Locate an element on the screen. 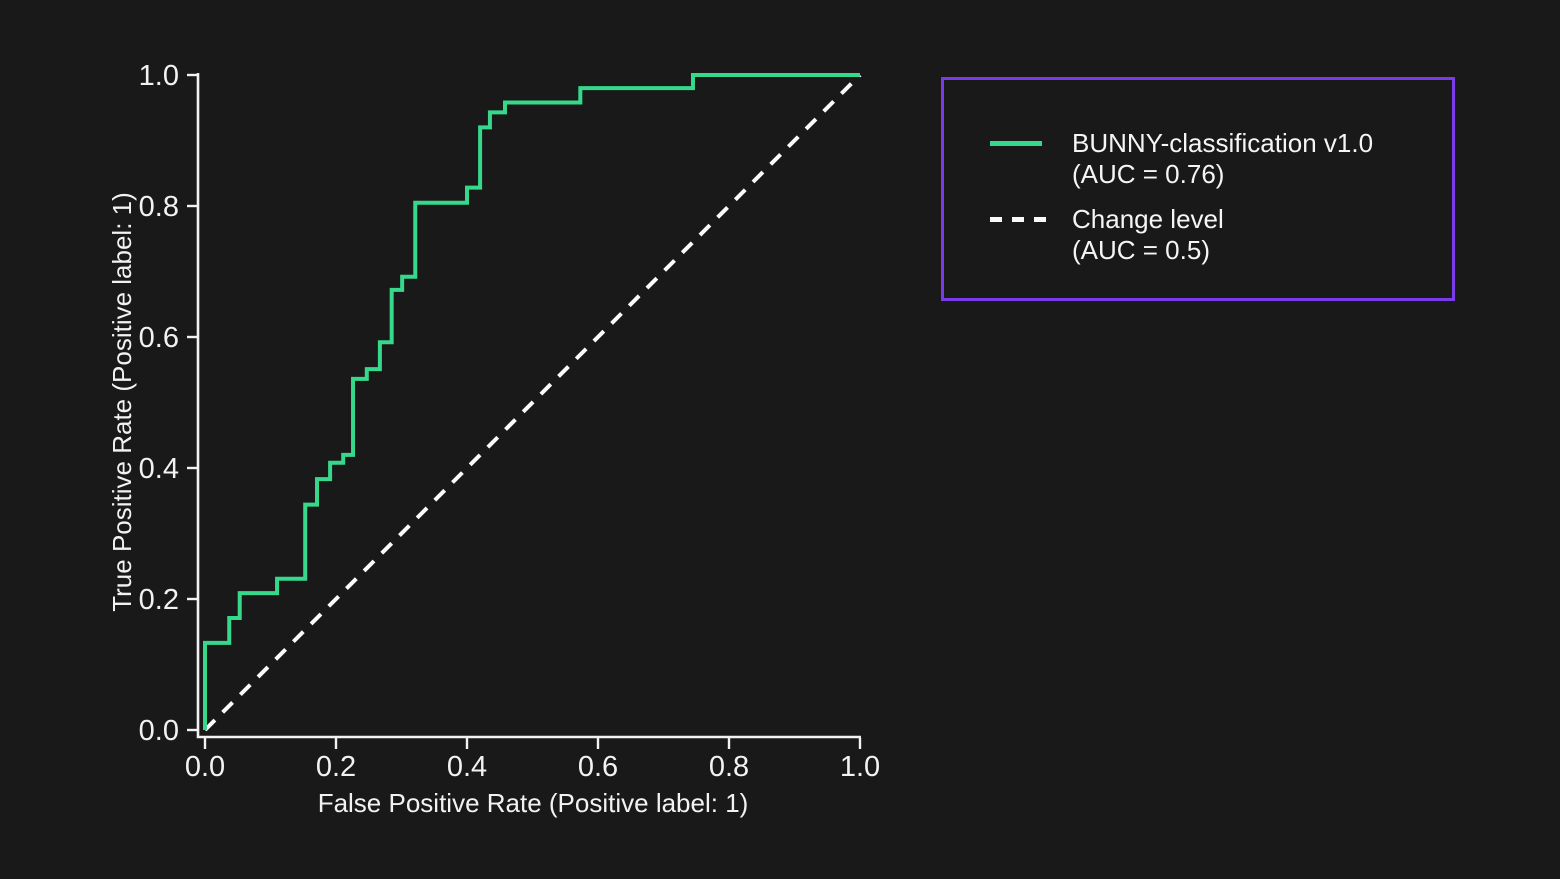 The width and height of the screenshot is (1560, 879). y-tick-label: 1.0 is located at coordinates (159, 76).